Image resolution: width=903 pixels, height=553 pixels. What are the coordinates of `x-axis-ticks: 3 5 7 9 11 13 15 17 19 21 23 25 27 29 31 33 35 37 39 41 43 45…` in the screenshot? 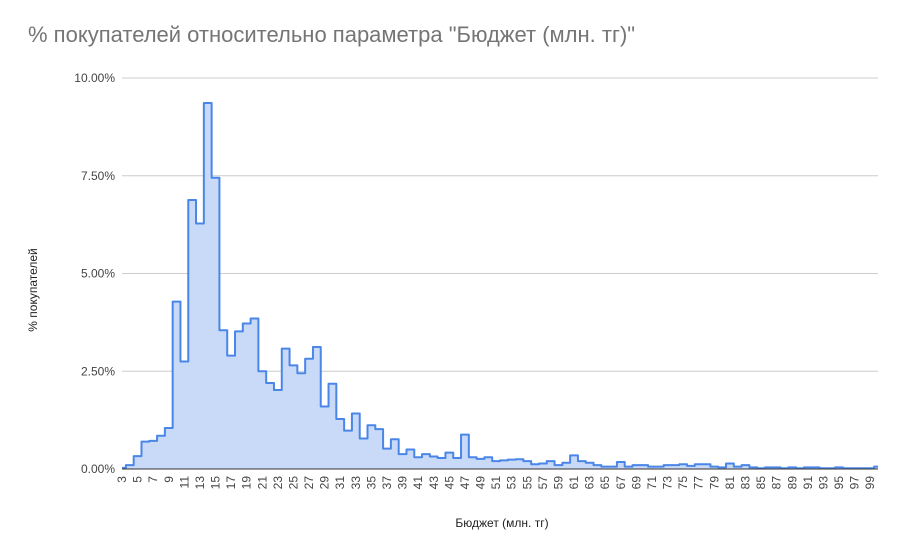 It's located at (496, 483).